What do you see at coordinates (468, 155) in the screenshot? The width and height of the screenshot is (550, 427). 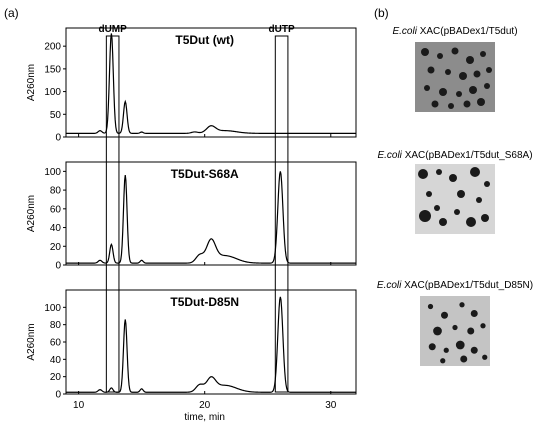 I see `plate-strain-2: XAC(pBADex1/T5dut_S68A)` at bounding box center [468, 155].